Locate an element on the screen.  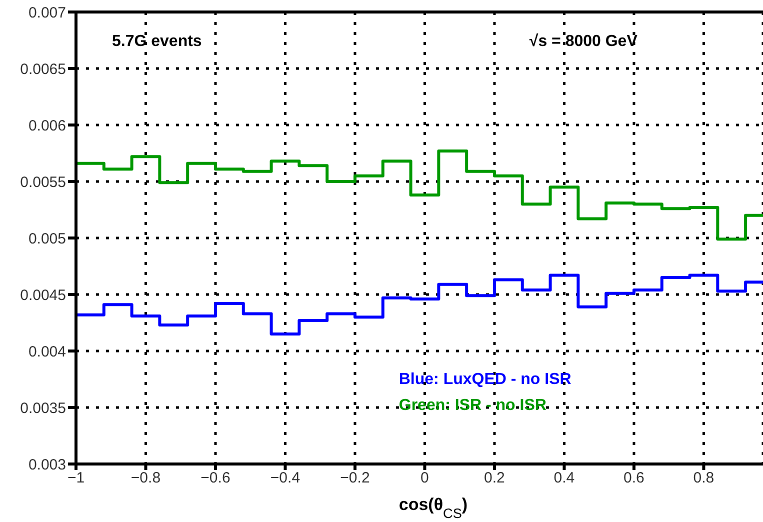
x-tick-label: −0.6 is located at coordinates (215, 478).